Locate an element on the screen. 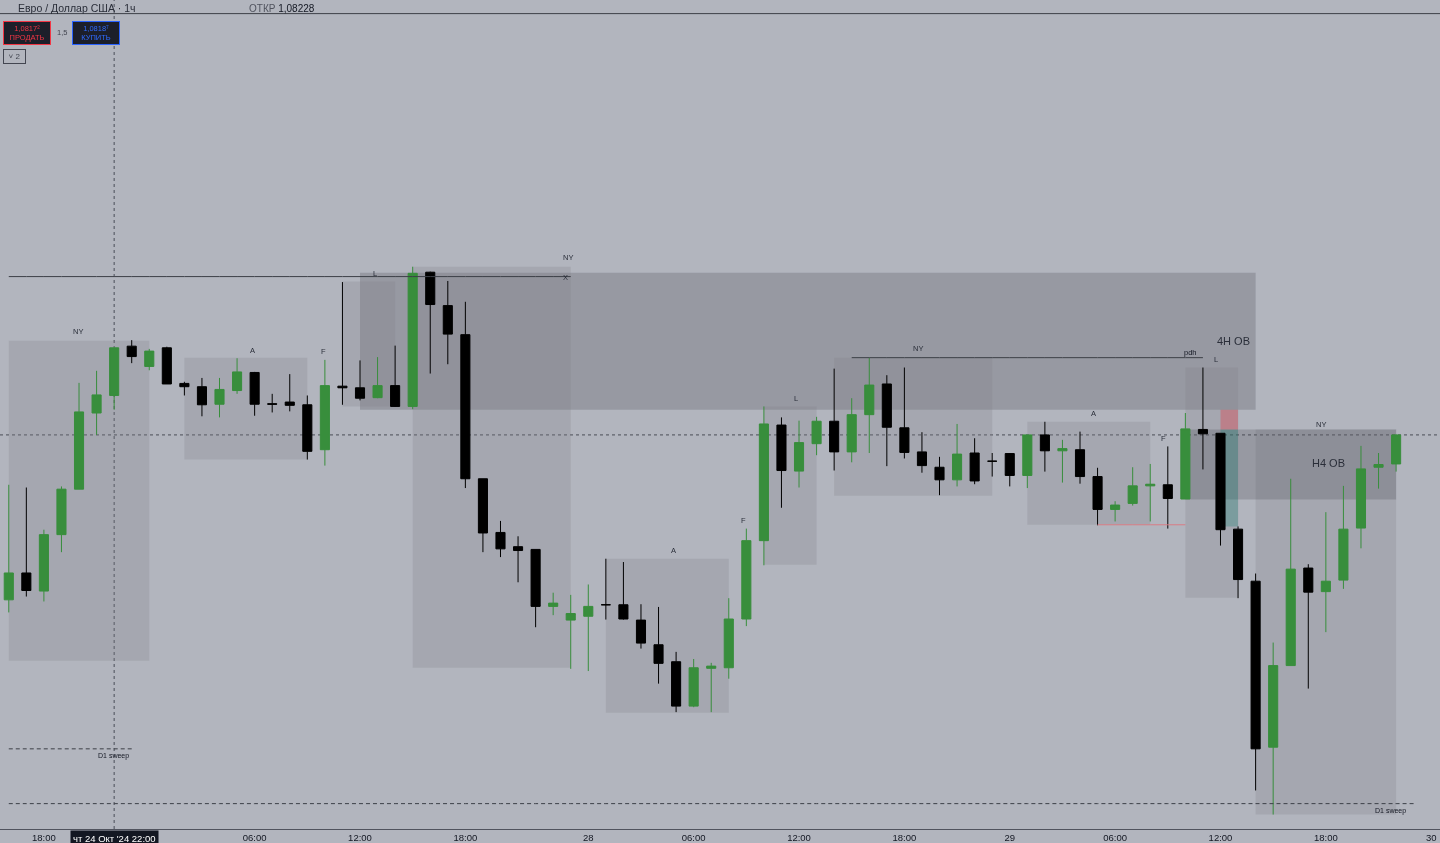 The image size is (1440, 843). x-tick-label: 30 is located at coordinates (1431, 837).